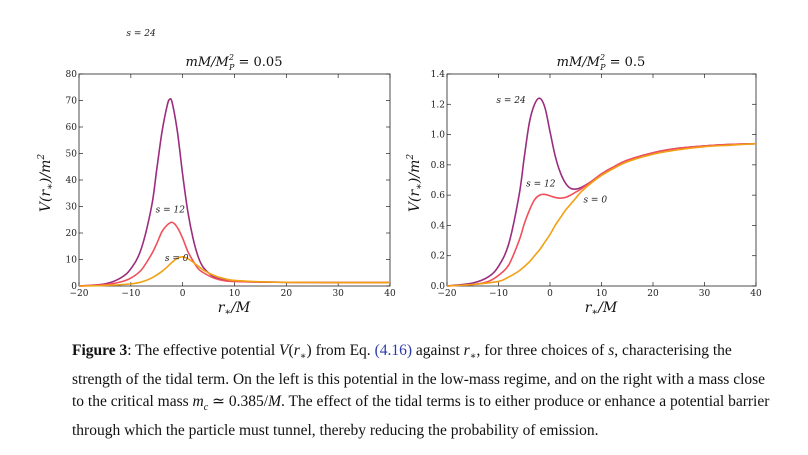  Describe the element at coordinates (498, 294) in the screenshot. I see `right-x-tick-label: −10` at that location.